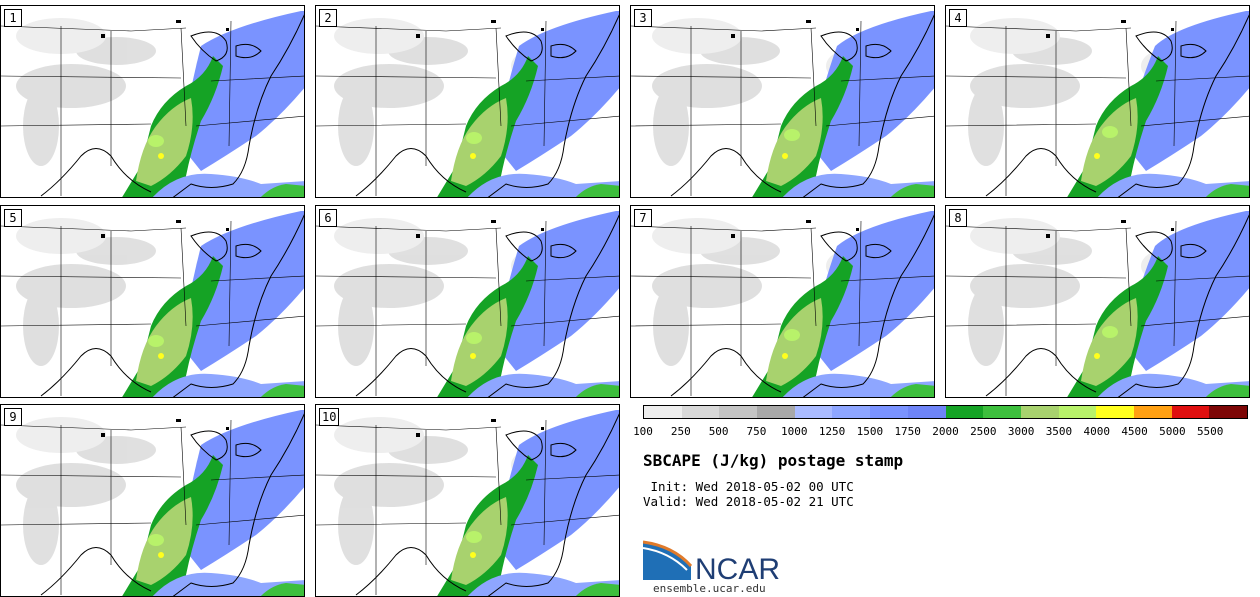  What do you see at coordinates (748, 486) in the screenshot?
I see `init-time: Init: Wed 2018-05-02 00 UTC` at bounding box center [748, 486].